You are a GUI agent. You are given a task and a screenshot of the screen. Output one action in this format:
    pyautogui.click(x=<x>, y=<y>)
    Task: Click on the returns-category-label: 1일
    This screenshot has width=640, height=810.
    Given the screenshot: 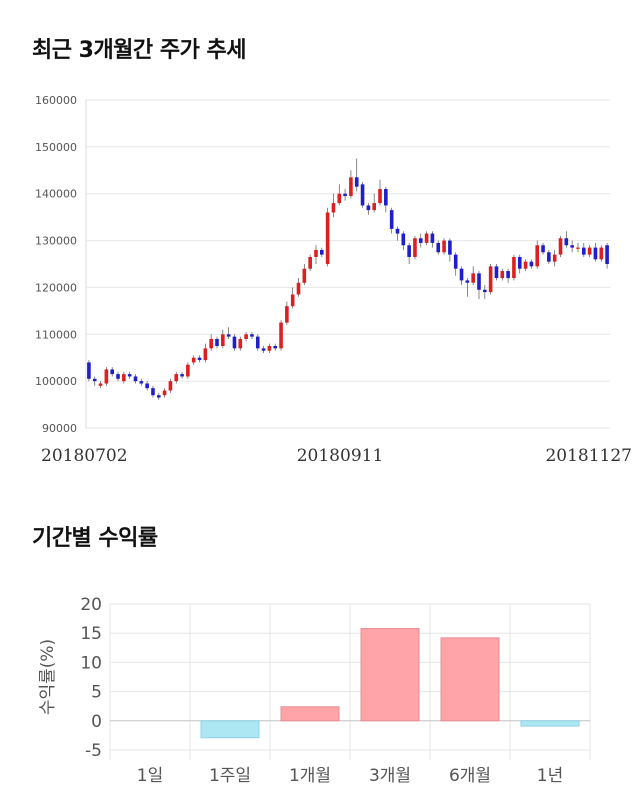 What is the action you would take?
    pyautogui.click(x=150, y=776)
    